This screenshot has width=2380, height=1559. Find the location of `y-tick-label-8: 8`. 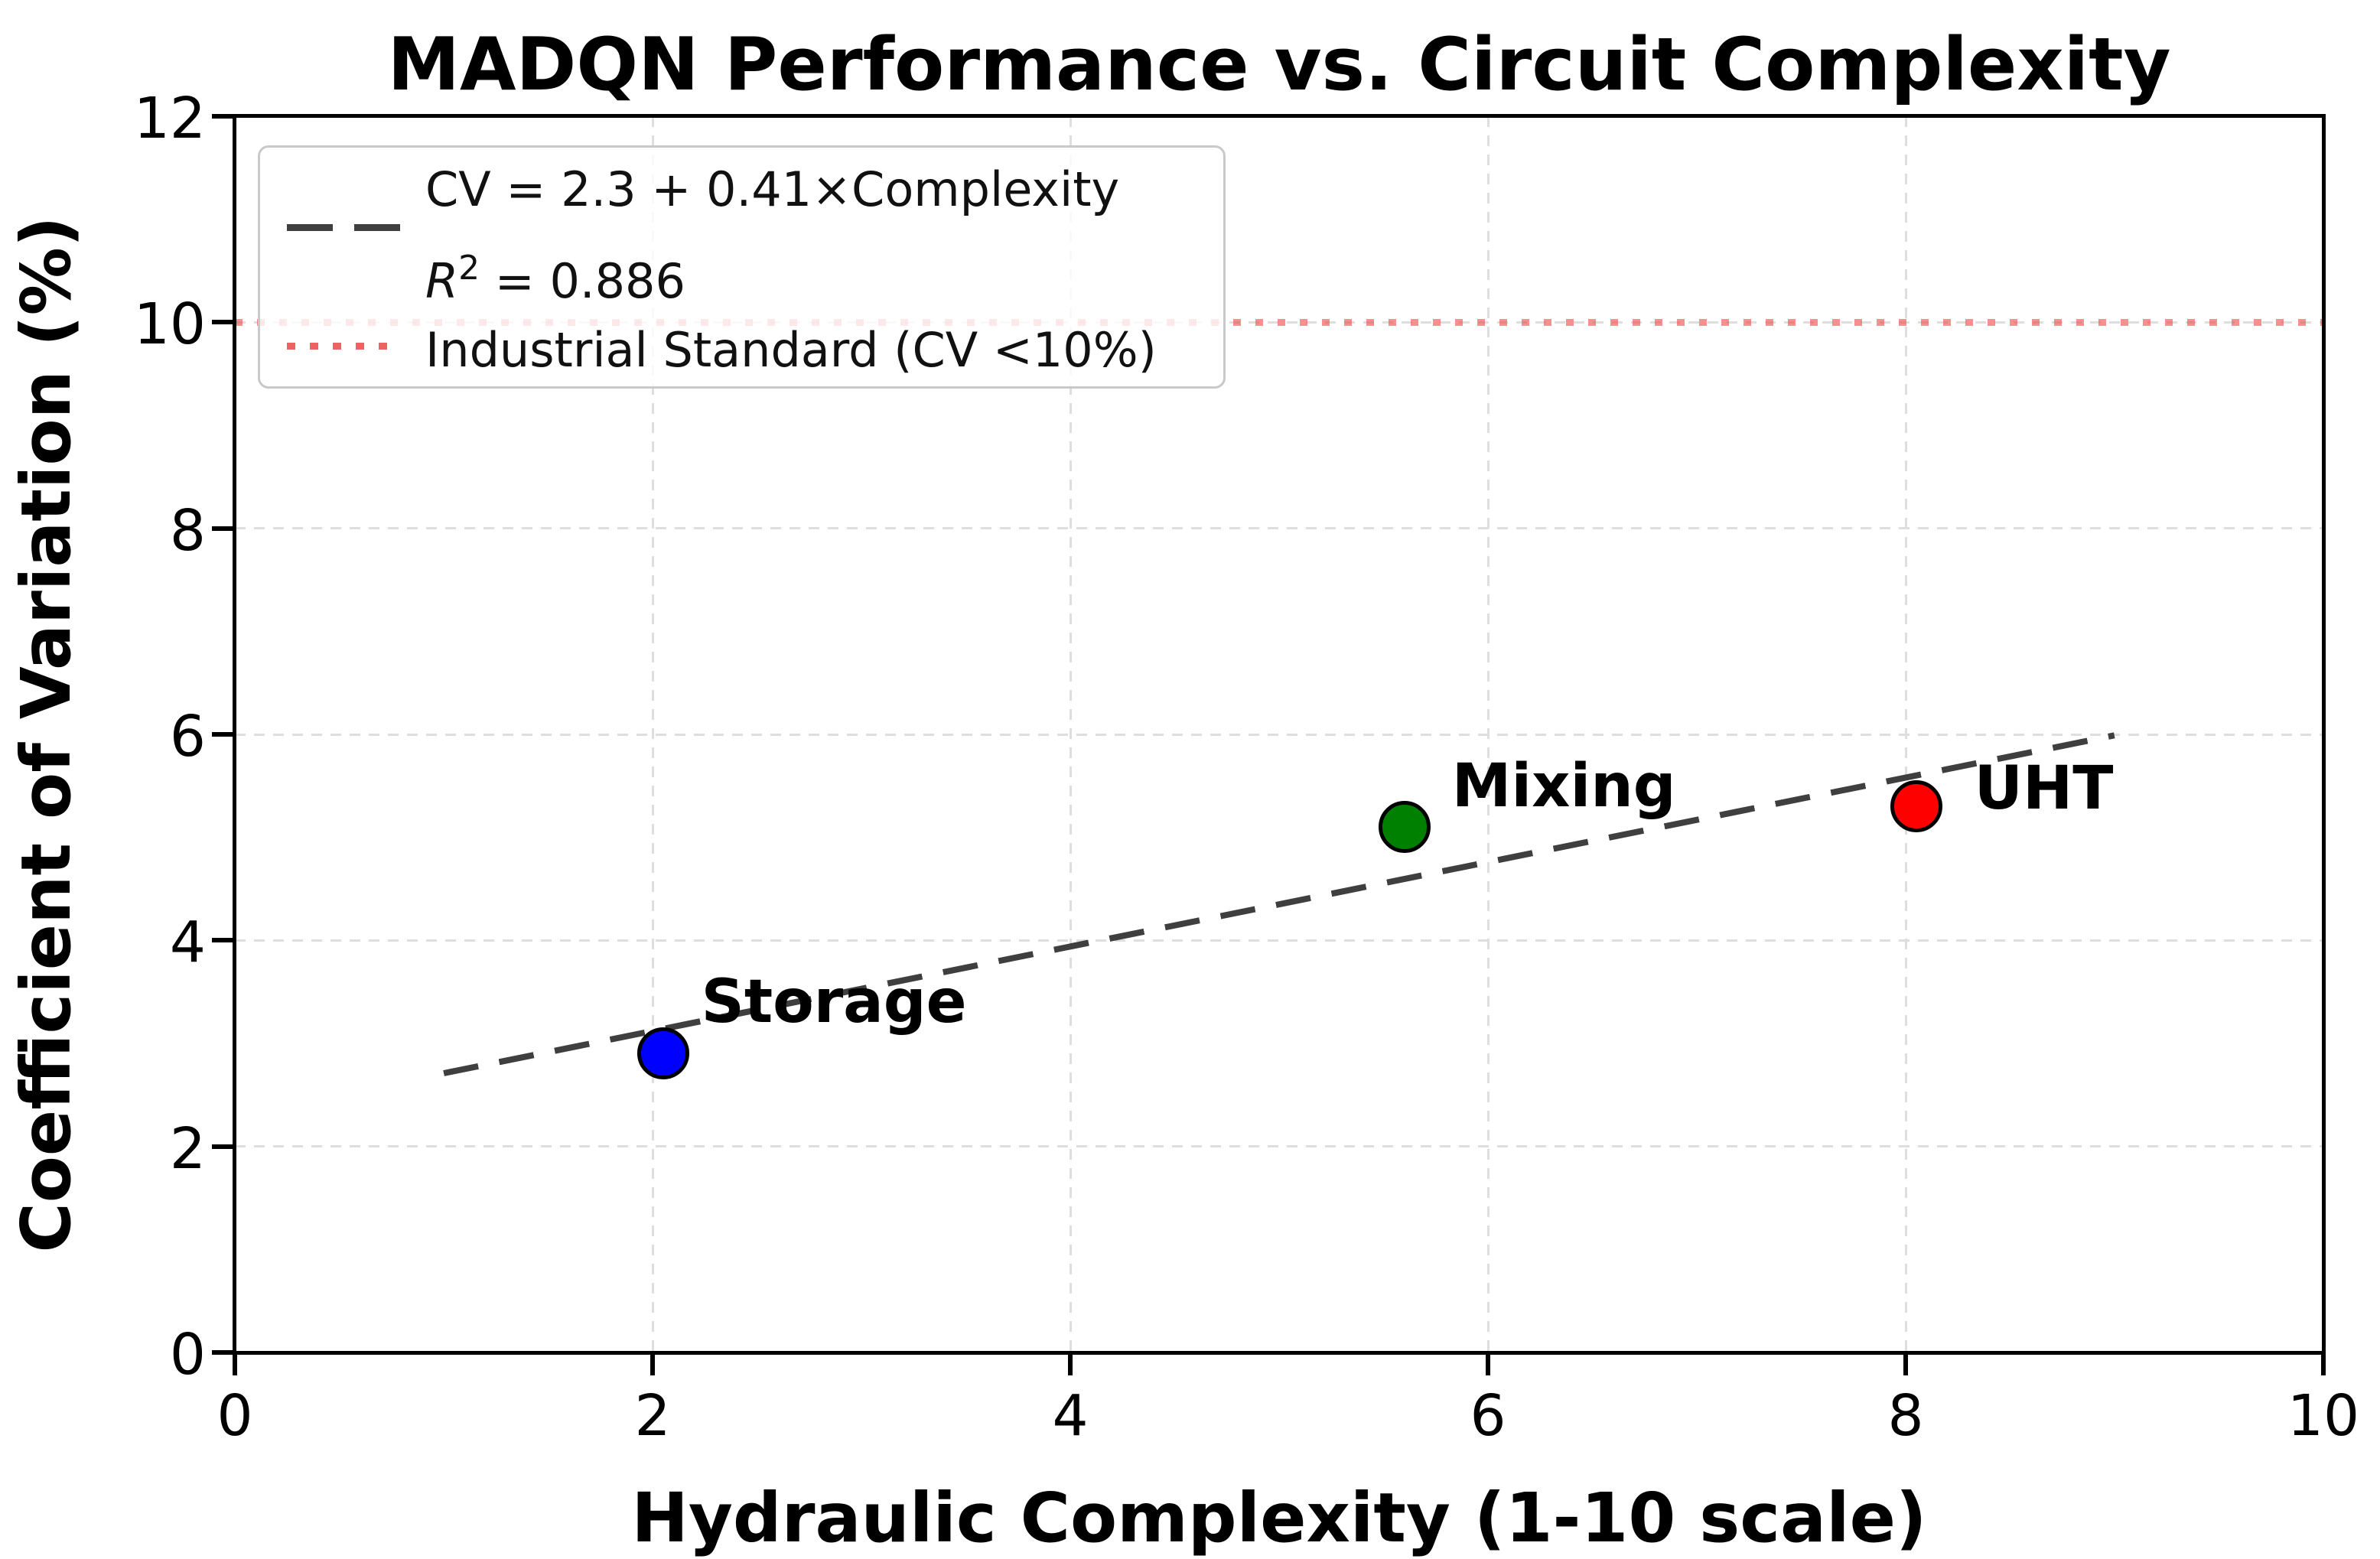

y-tick-label-8: 8 is located at coordinates (187, 530).